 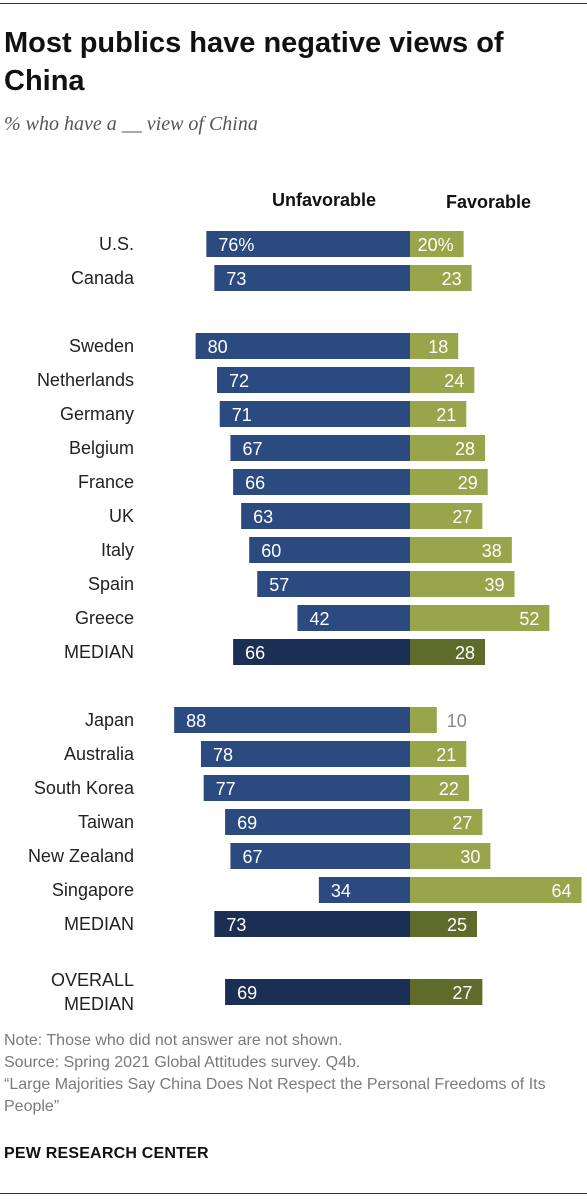 I want to click on category-label: South Korea, so click(x=84, y=788).